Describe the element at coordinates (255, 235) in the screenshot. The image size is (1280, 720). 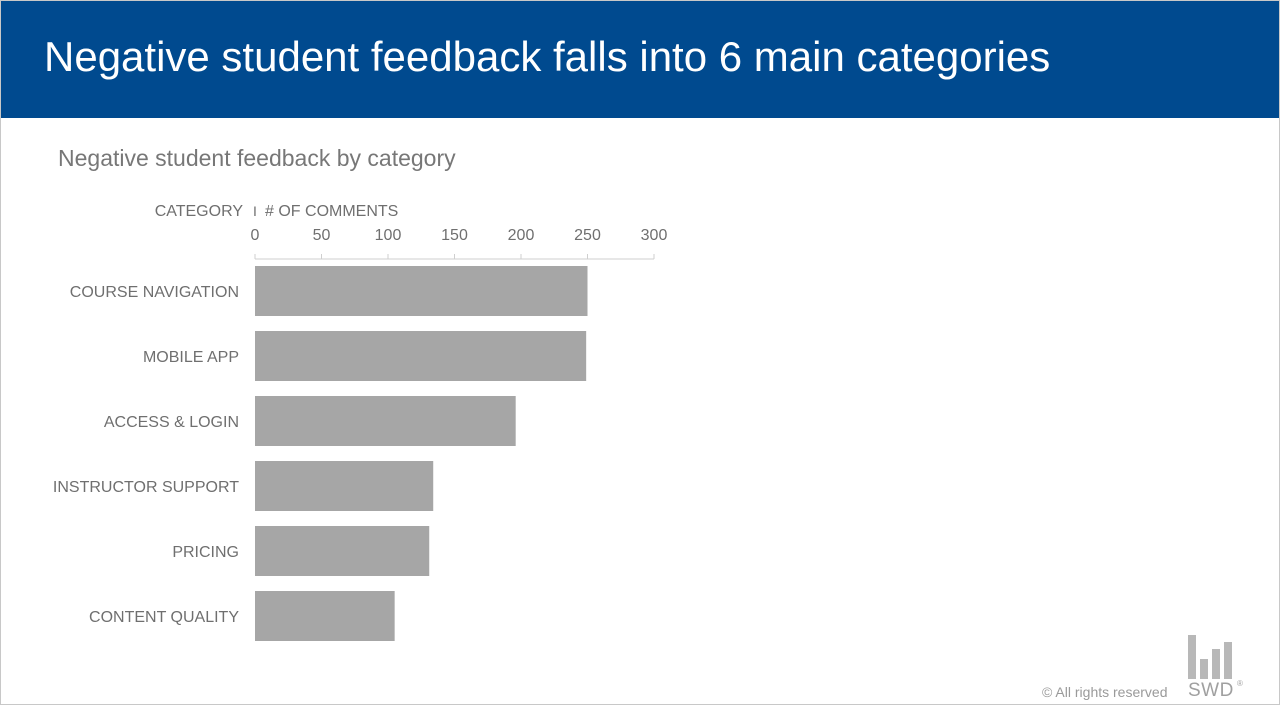
I see `x-tick-label: 0` at that location.